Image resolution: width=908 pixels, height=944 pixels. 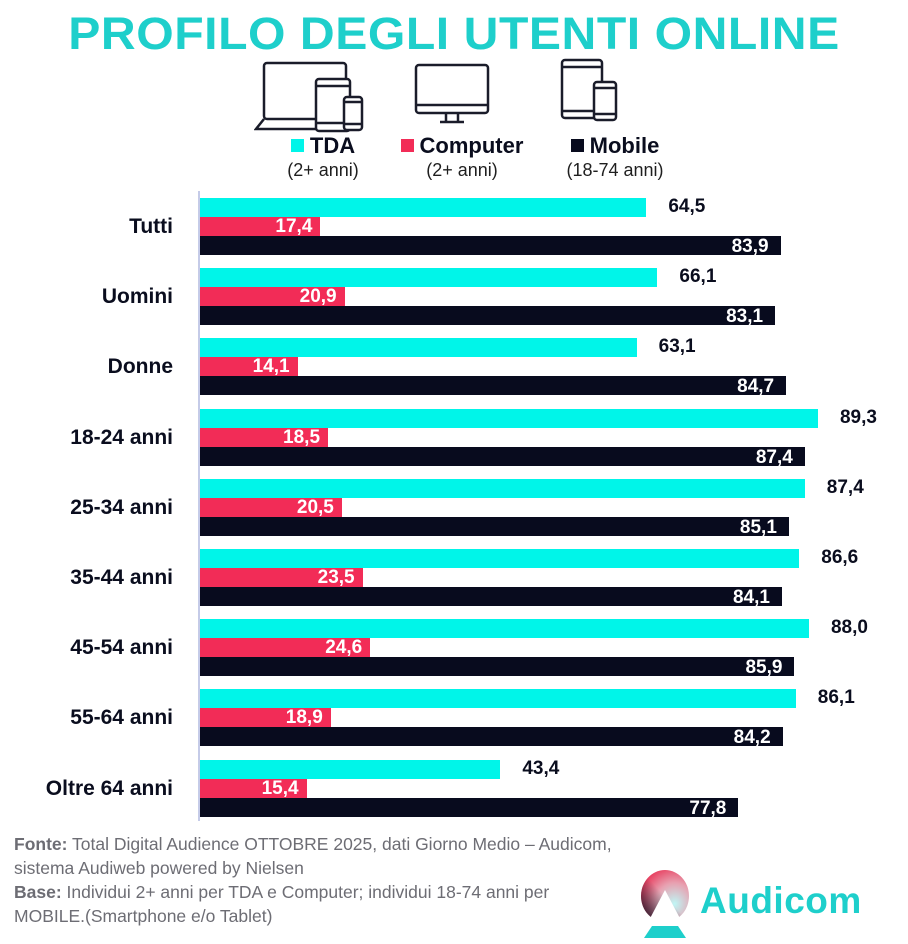 I want to click on bar-mobile: 85,9, so click(x=497, y=668).